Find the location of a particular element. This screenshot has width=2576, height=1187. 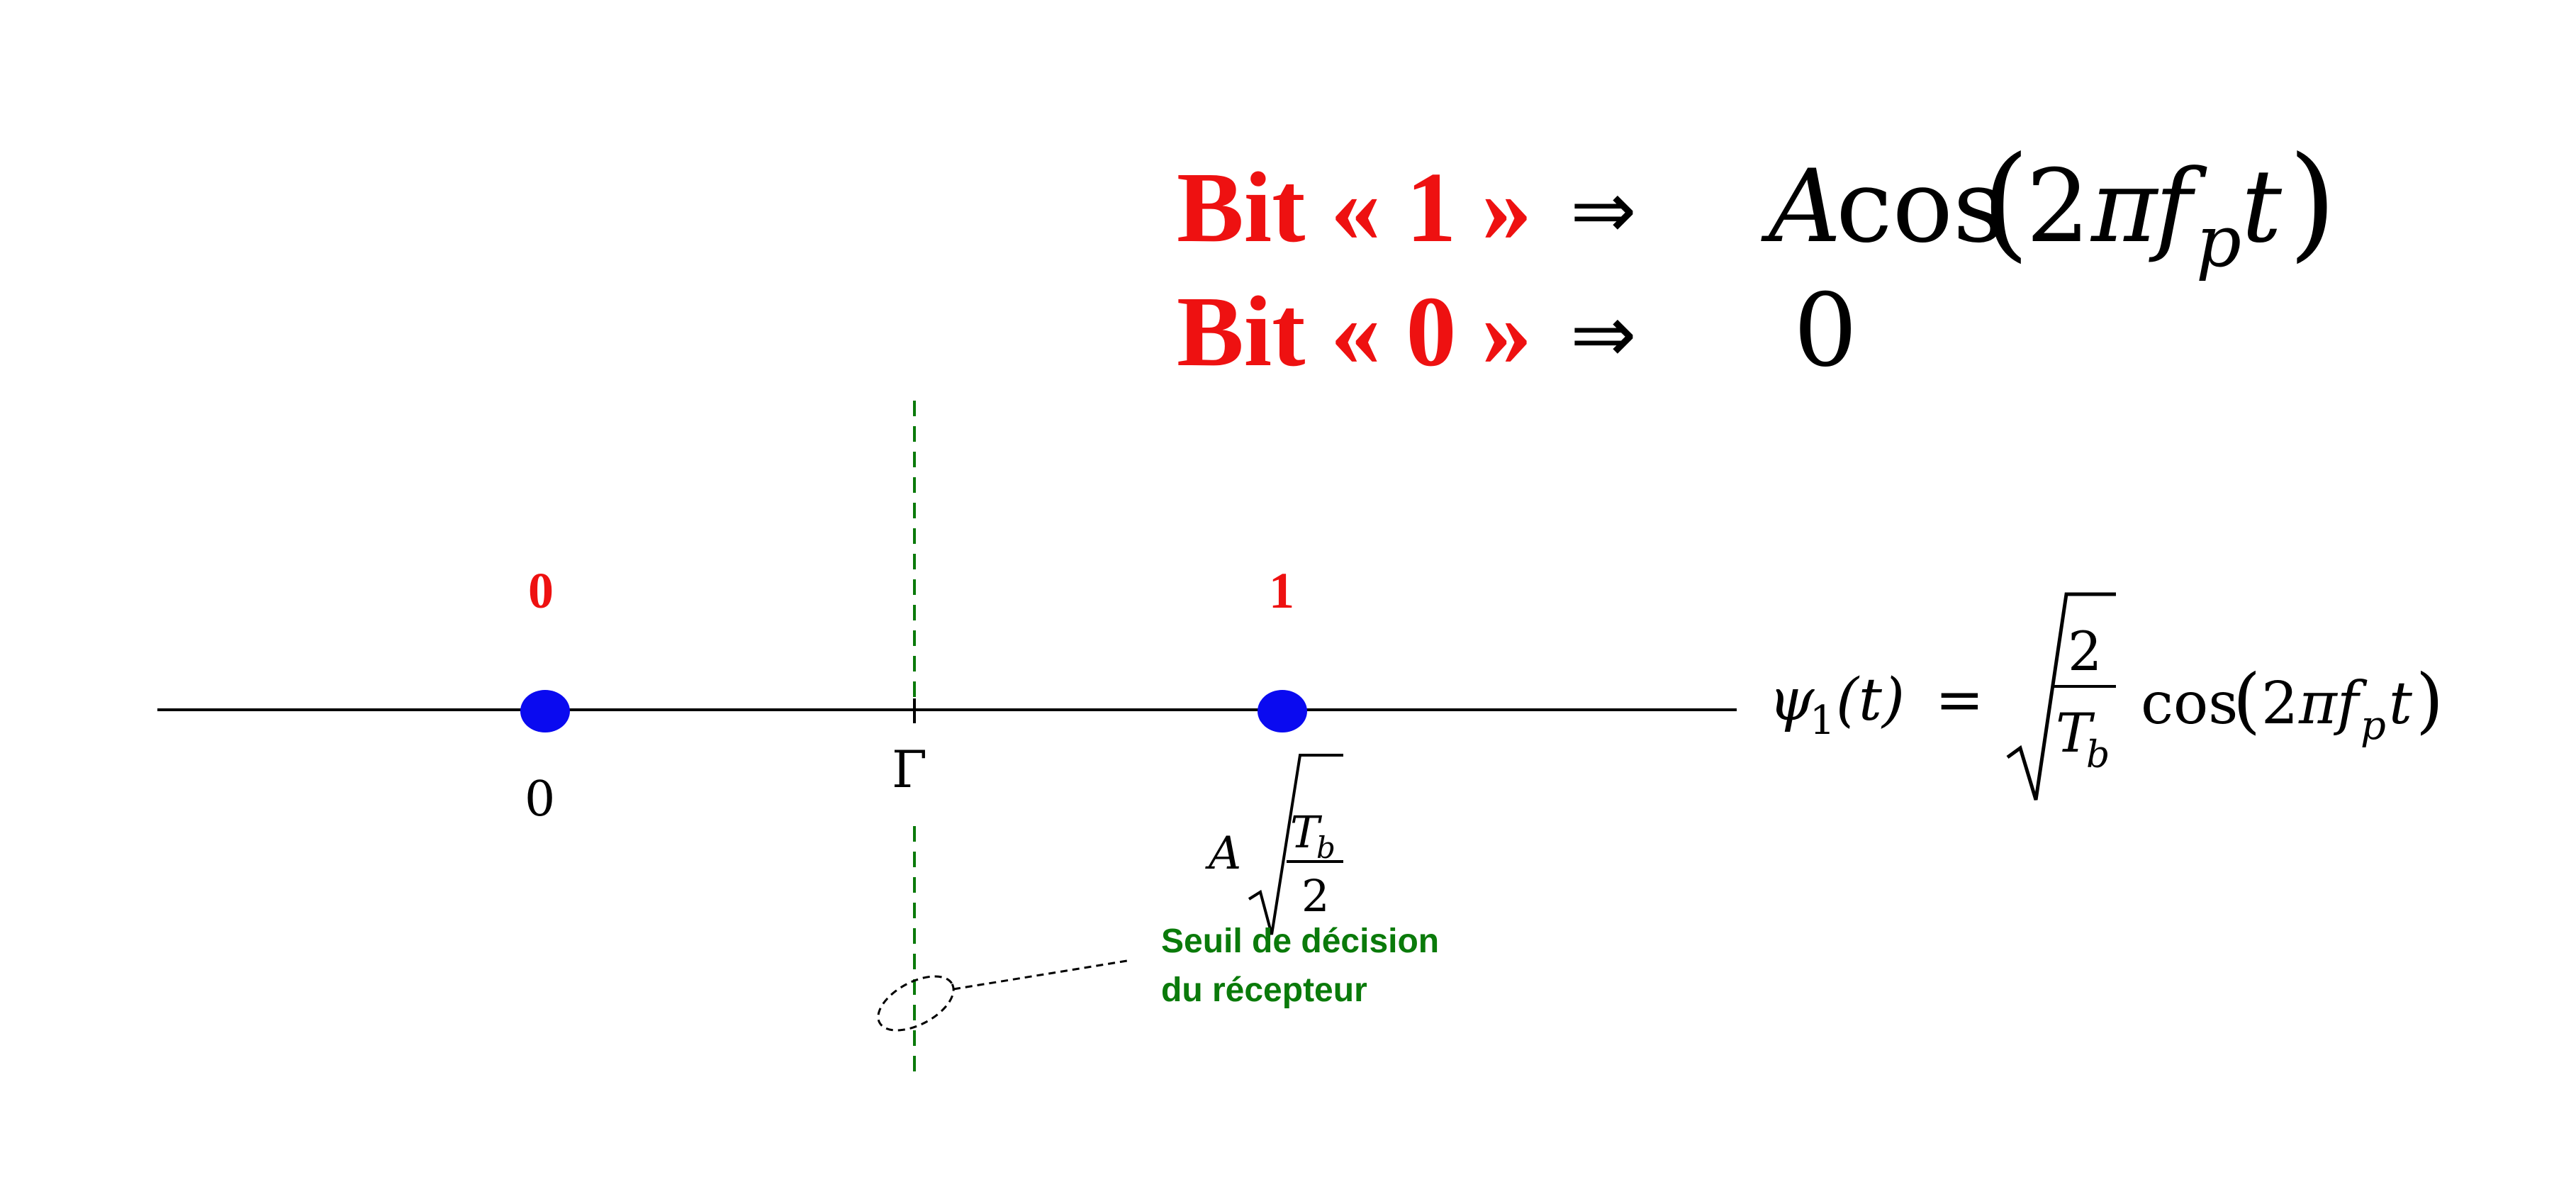

amplitude-symbol: A is located at coordinates (1801, 206).